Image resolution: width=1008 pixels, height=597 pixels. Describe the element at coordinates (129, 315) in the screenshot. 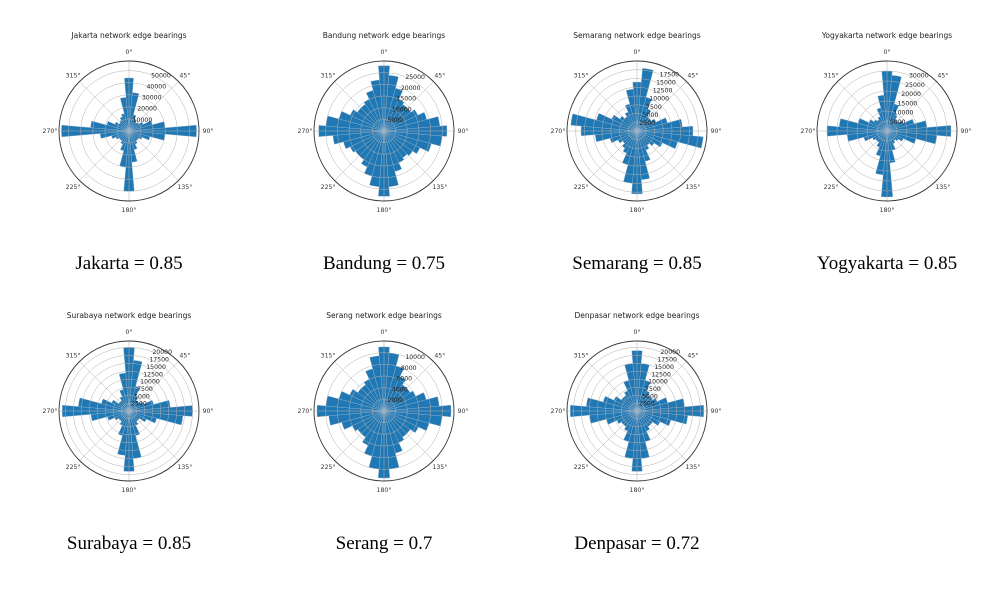

I see `chart-title: Surabaya network edge bearings` at that location.